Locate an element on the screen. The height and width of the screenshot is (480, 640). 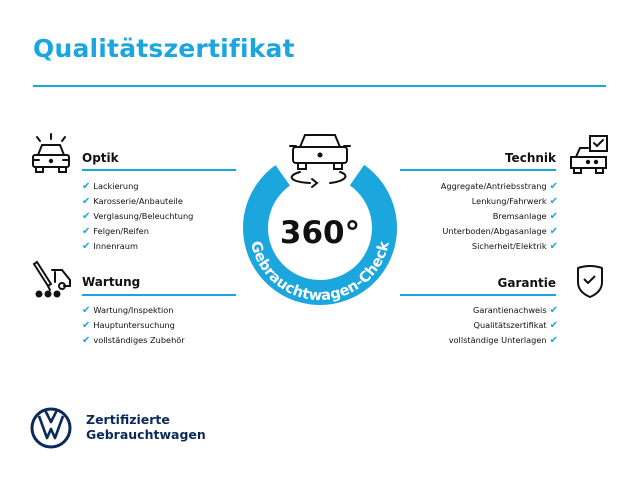
brand-line-2: Gebrauchtwagen is located at coordinates (146, 434).